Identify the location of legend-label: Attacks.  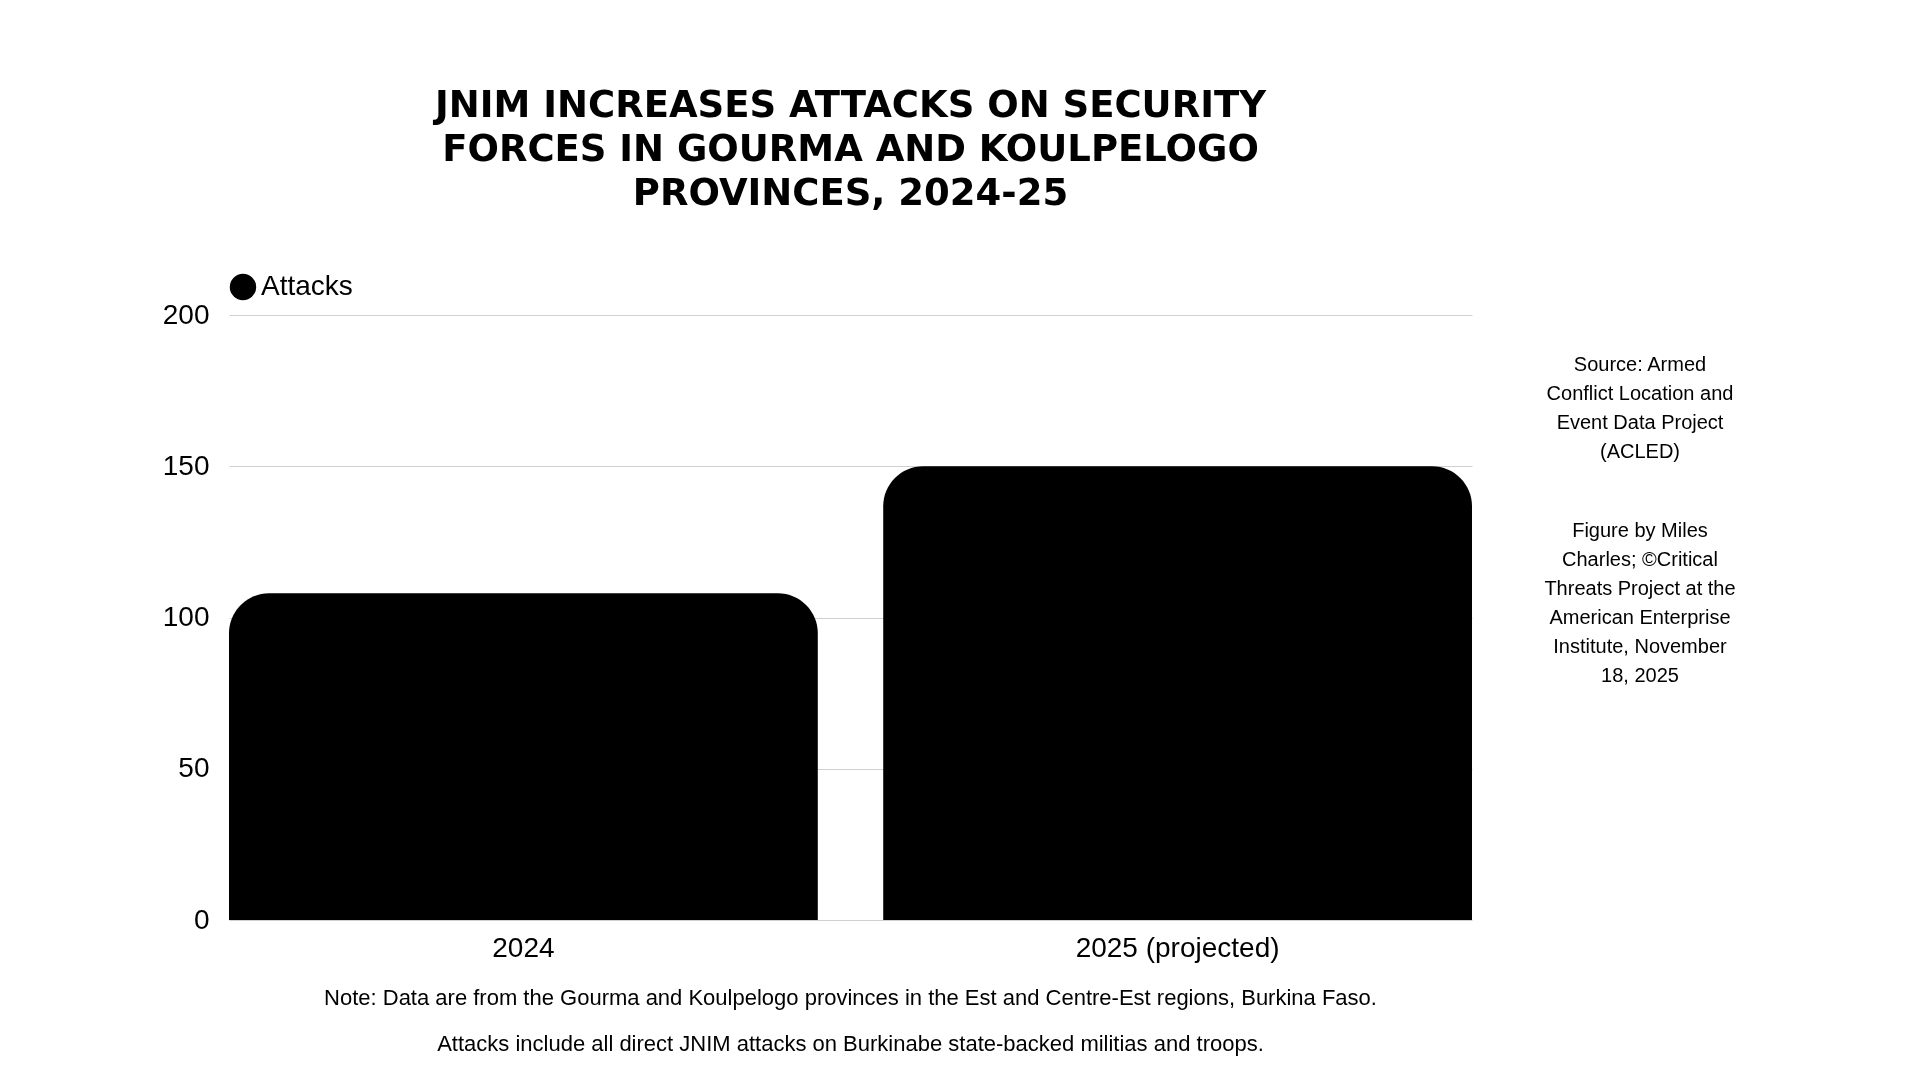
(307, 285).